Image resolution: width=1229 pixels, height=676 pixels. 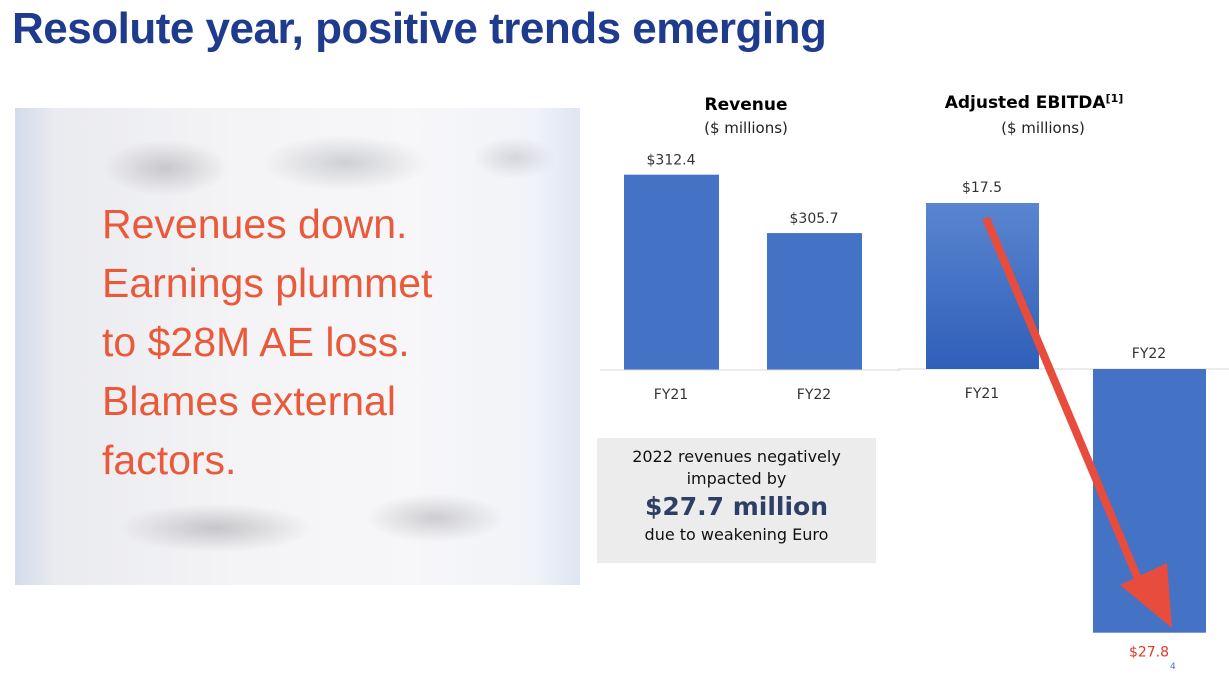 I want to click on revenue-value-label-fy22: $305.7, so click(x=814, y=219).